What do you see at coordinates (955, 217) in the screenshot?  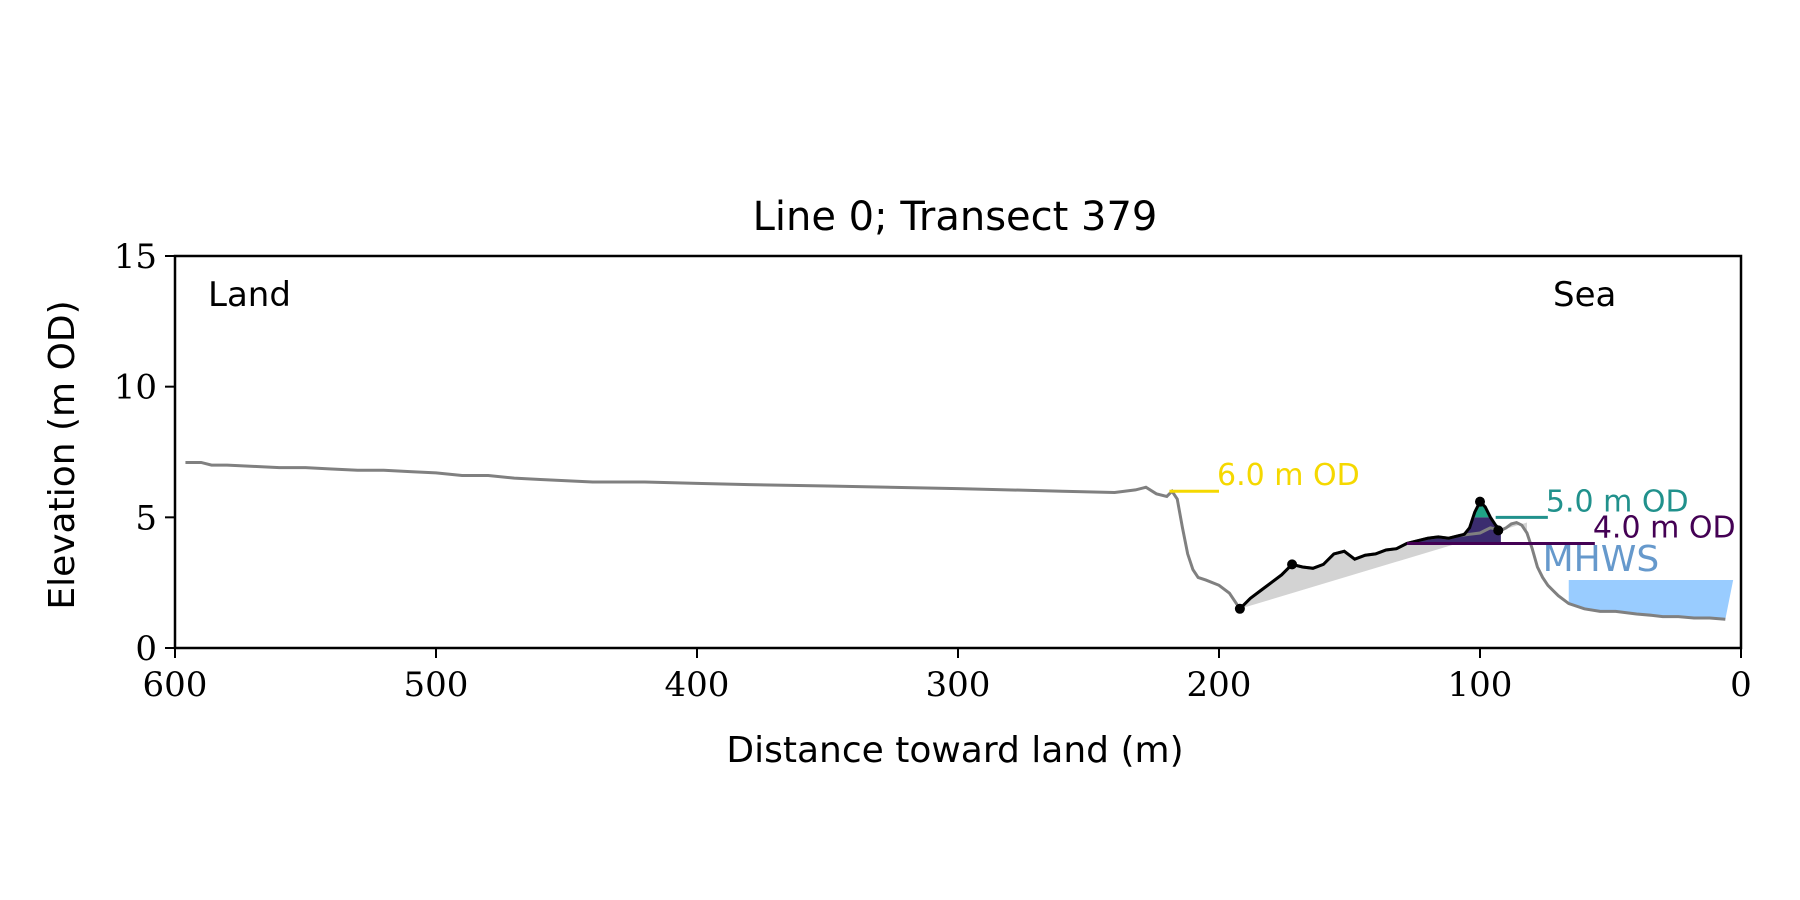 I see `chart-title: Line 0; Transect 379` at bounding box center [955, 217].